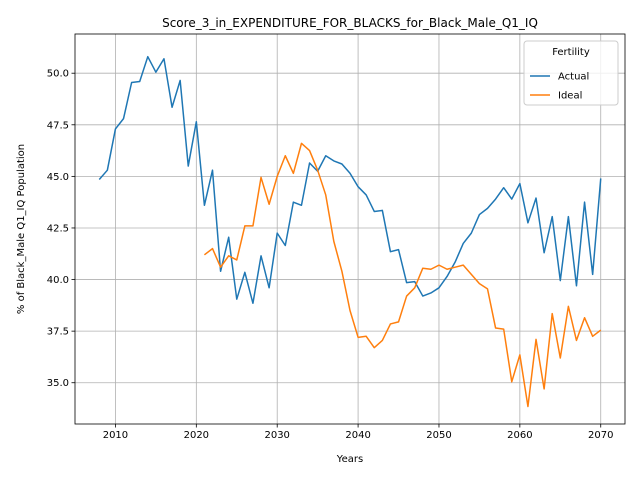  I want to click on x-tick-label: 2030, so click(276, 435).